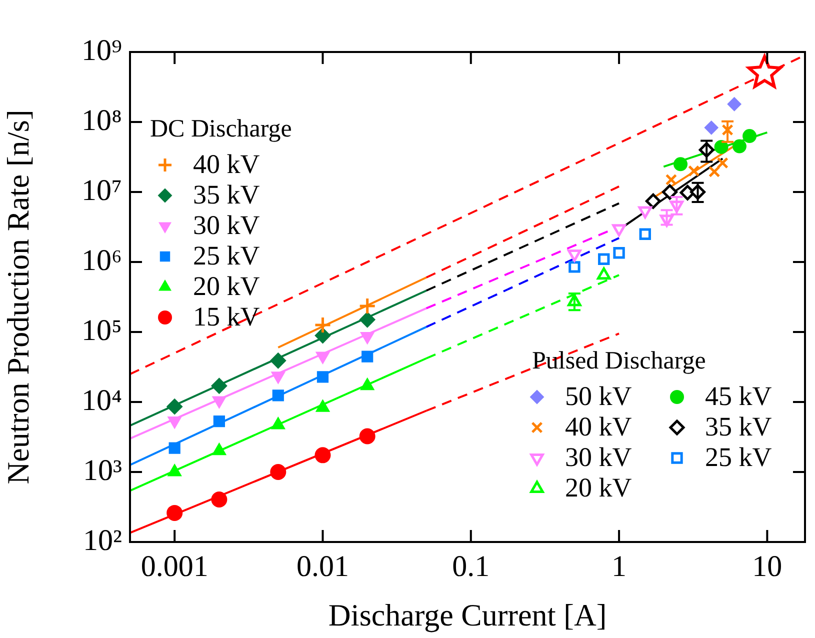  I want to click on y-tick-label: 10⁵, so click(102, 330).